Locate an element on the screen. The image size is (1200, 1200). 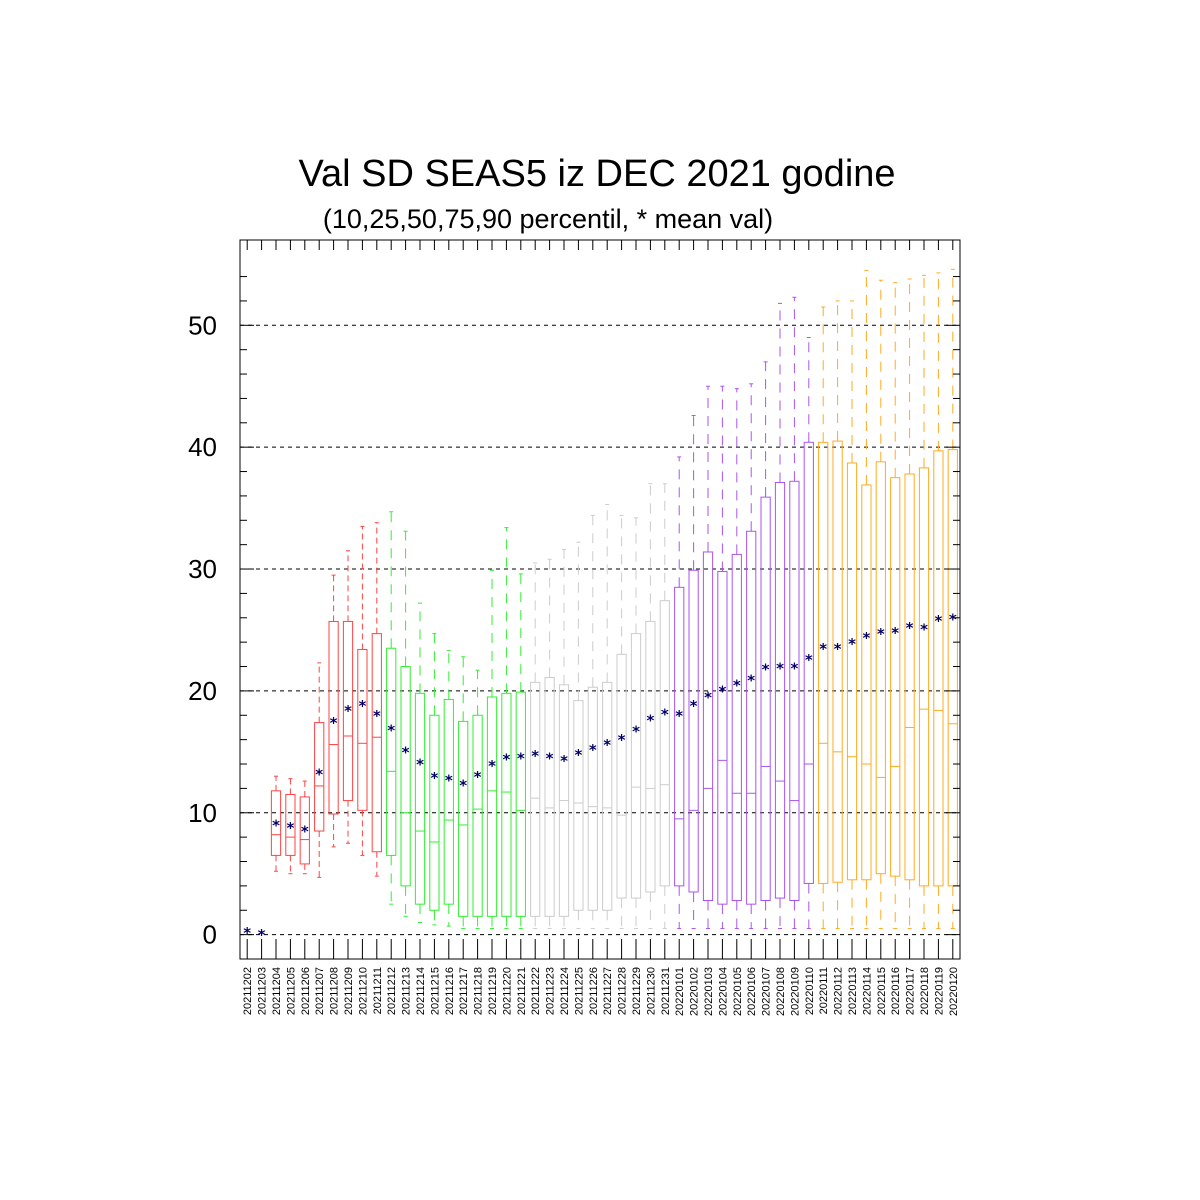
xtick-label: 20211202 is located at coordinates (248, 991).